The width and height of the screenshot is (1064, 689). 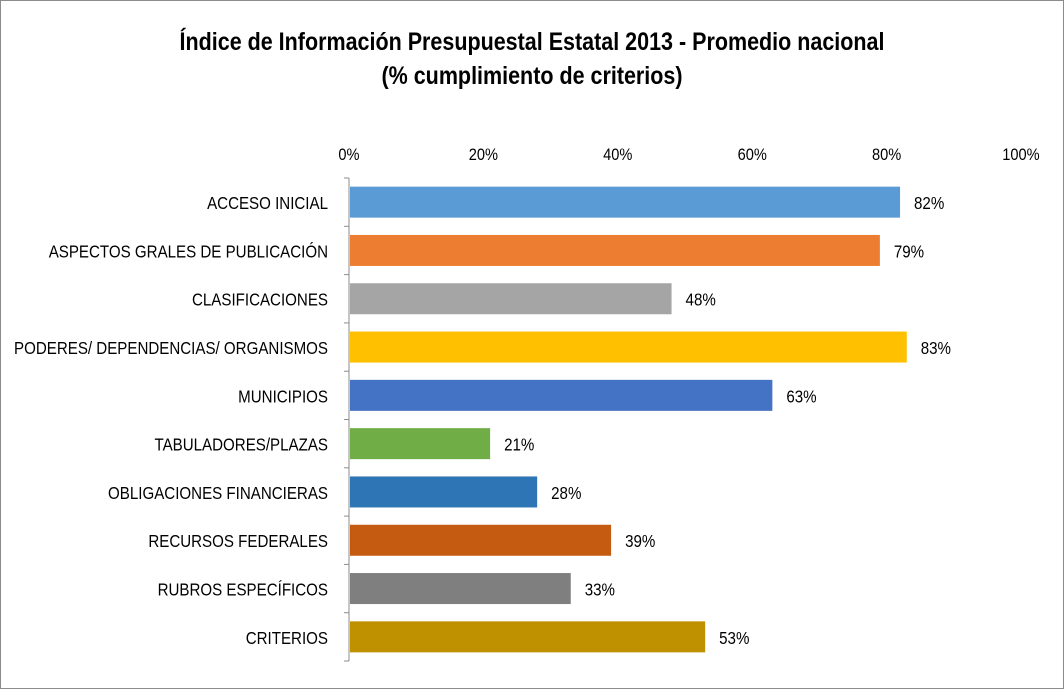 What do you see at coordinates (283, 396) in the screenshot?
I see `category-label: MUNICIPIOS` at bounding box center [283, 396].